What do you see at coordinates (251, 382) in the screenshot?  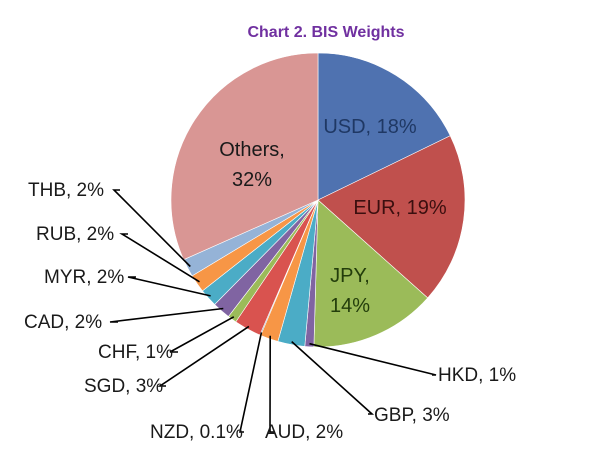 I see `leader-line-nzd` at bounding box center [251, 382].